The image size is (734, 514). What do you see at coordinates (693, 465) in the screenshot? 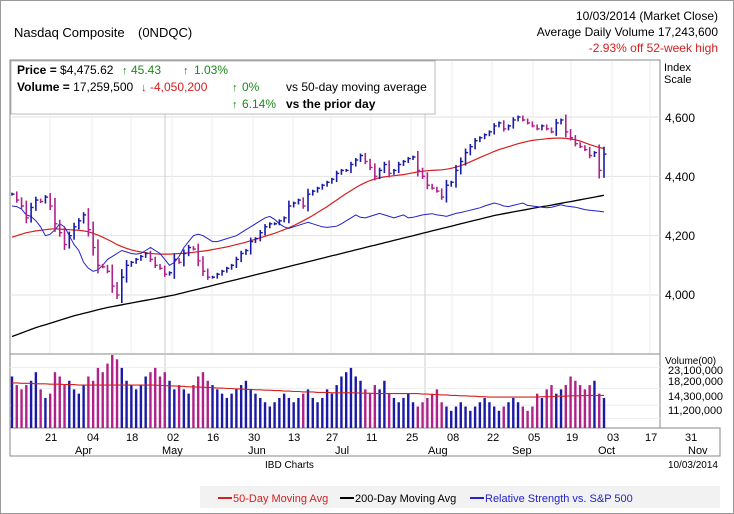
I see `footer-date: 10/03/2014` at bounding box center [693, 465].